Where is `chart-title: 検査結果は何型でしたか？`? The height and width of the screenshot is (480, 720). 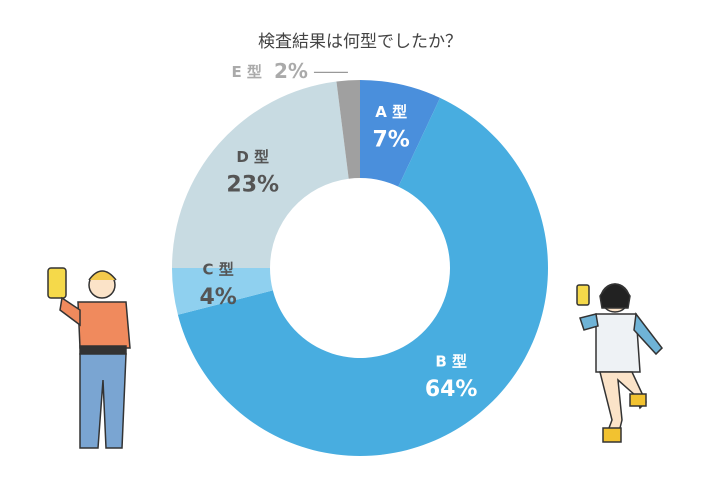 chart-title: 検査結果は何型でしたか？ is located at coordinates (360, 42).